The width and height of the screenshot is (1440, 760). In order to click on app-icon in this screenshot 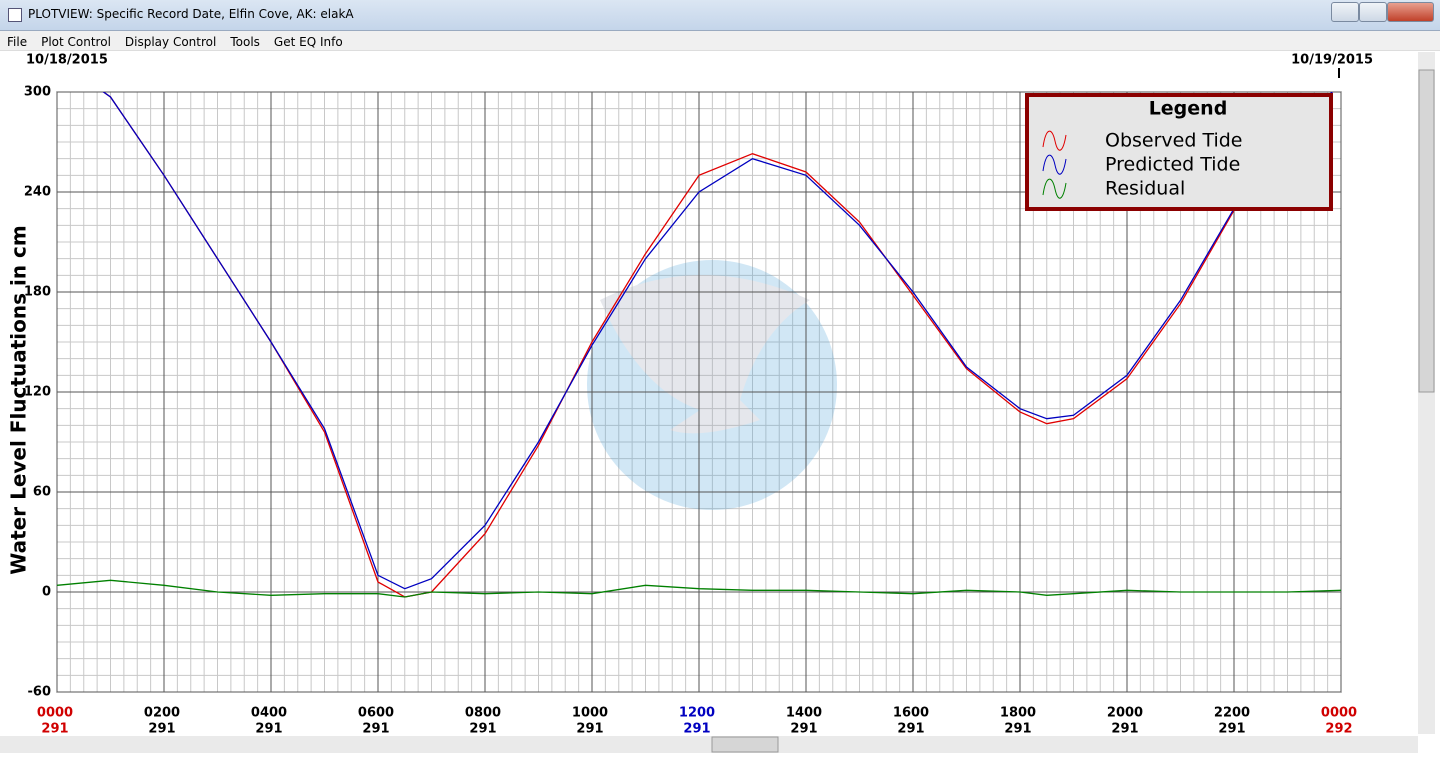, I will do `click(15, 15)`.